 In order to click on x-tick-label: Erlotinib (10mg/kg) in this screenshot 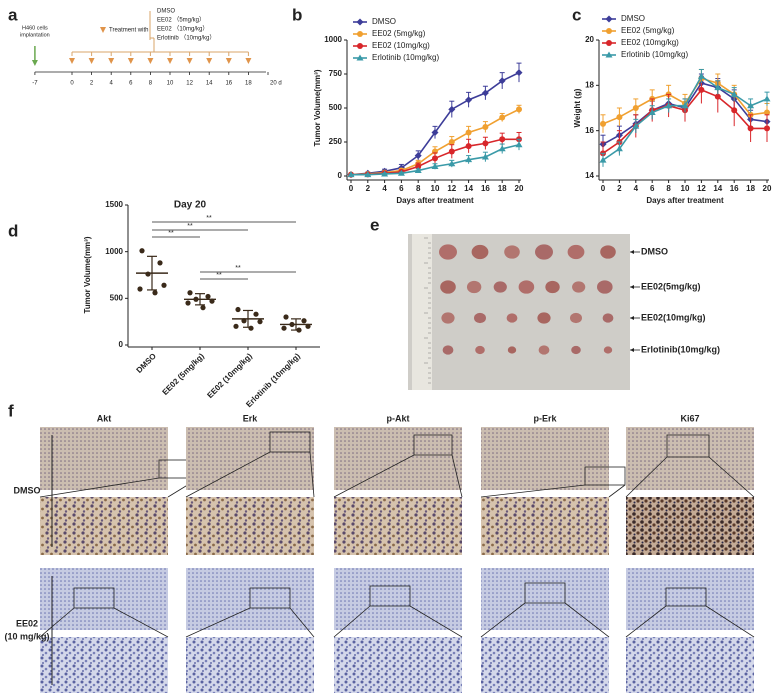, I will do `click(273, 380)`.